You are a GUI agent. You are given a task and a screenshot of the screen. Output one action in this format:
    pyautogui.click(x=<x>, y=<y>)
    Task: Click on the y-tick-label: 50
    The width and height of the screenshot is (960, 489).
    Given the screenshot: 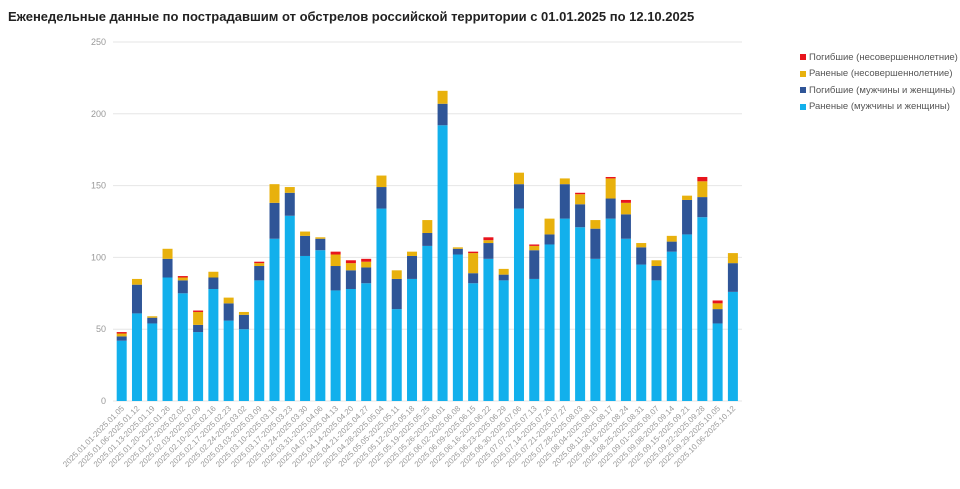 What is the action you would take?
    pyautogui.click(x=101, y=329)
    